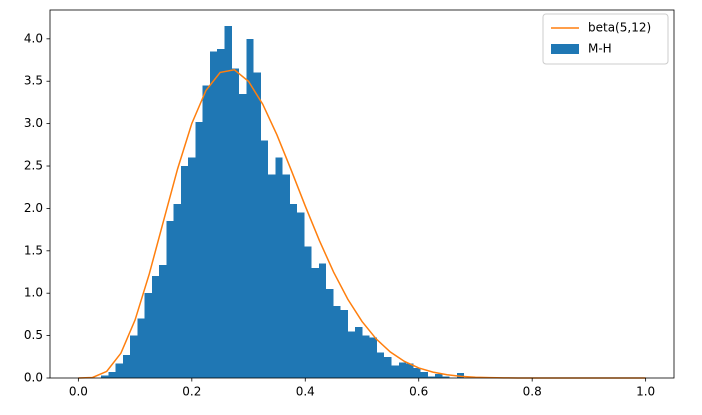 Image resolution: width=702 pixels, height=415 pixels. Describe the element at coordinates (191, 392) in the screenshot. I see `x-tick-label: 0.2` at that location.